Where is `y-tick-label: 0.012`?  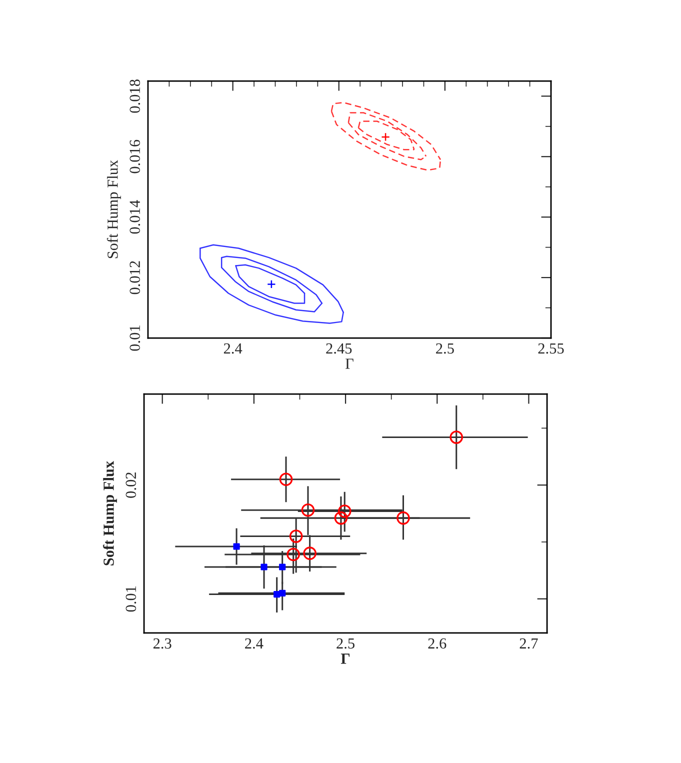 y-tick-label: 0.012 is located at coordinates (135, 277).